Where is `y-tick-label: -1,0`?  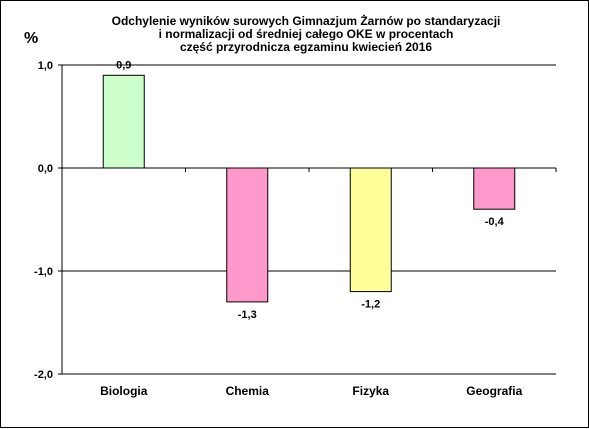 y-tick-label: -1,0 is located at coordinates (43, 272).